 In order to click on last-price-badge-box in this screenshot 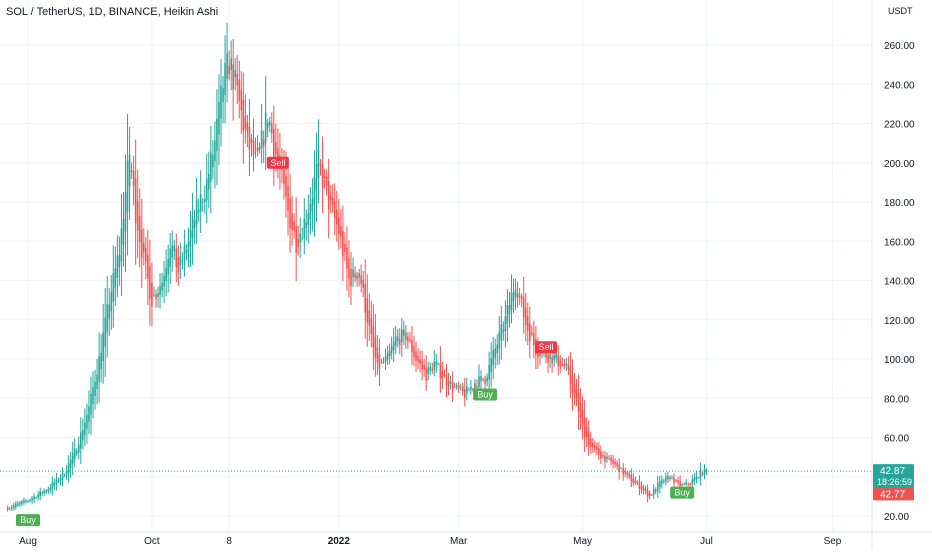, I will do `click(893, 476)`.